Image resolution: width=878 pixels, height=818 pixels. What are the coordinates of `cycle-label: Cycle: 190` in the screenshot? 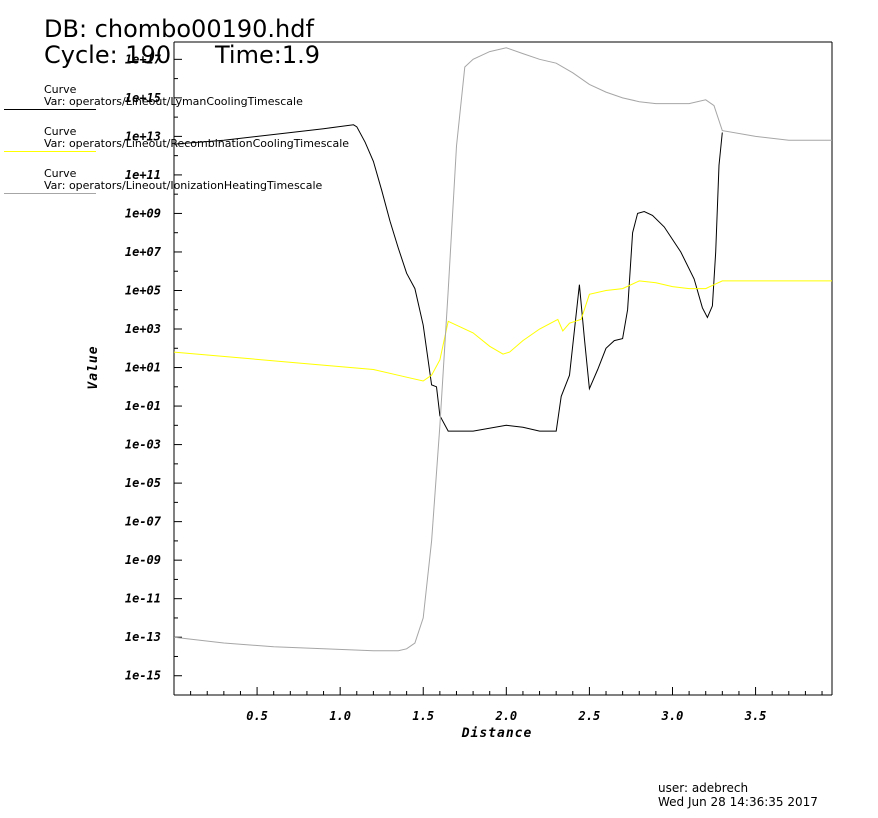 It's located at (108, 55).